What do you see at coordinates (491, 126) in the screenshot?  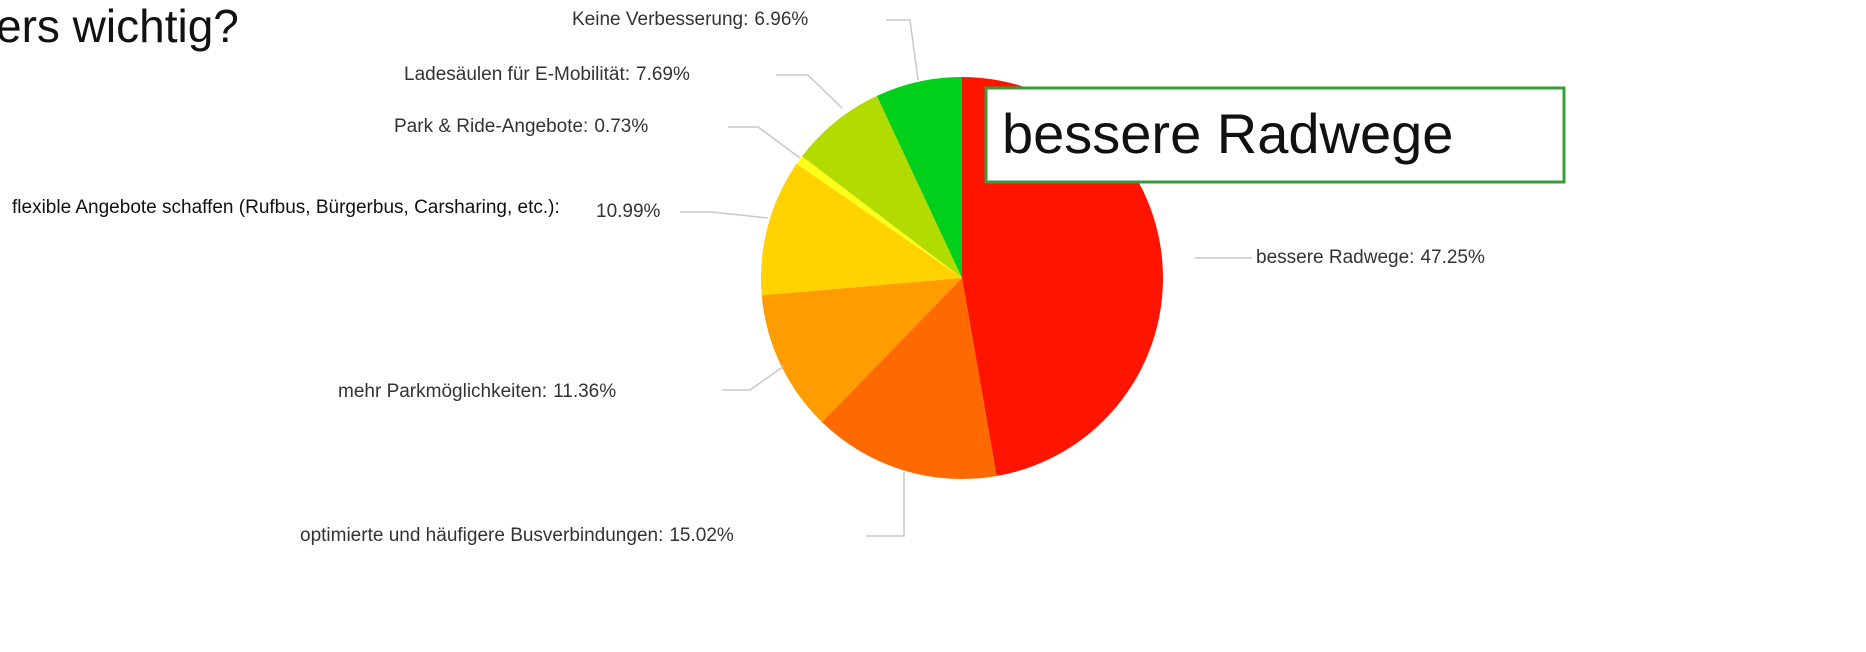 I see `slice-category: Park & Ride-Angebote:` at bounding box center [491, 126].